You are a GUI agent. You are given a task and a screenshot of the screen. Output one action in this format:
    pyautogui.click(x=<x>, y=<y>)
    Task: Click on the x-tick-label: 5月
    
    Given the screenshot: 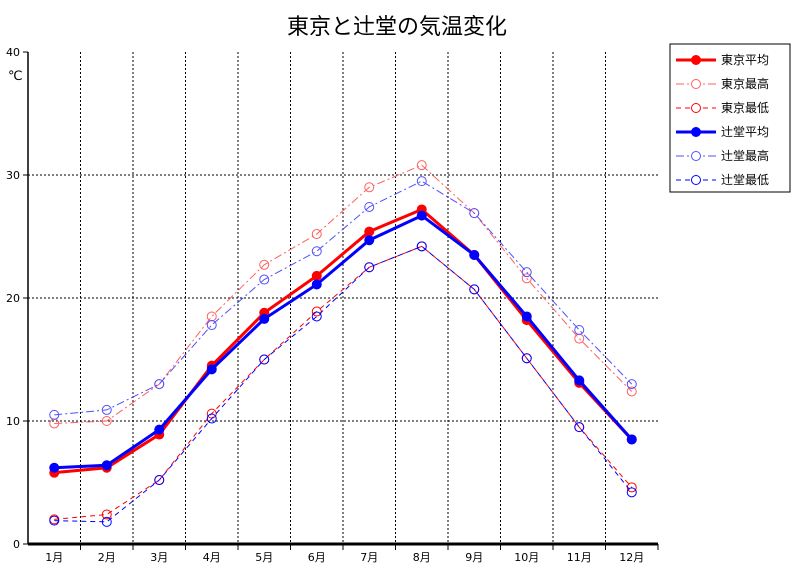 What is the action you would take?
    pyautogui.click(x=264, y=557)
    